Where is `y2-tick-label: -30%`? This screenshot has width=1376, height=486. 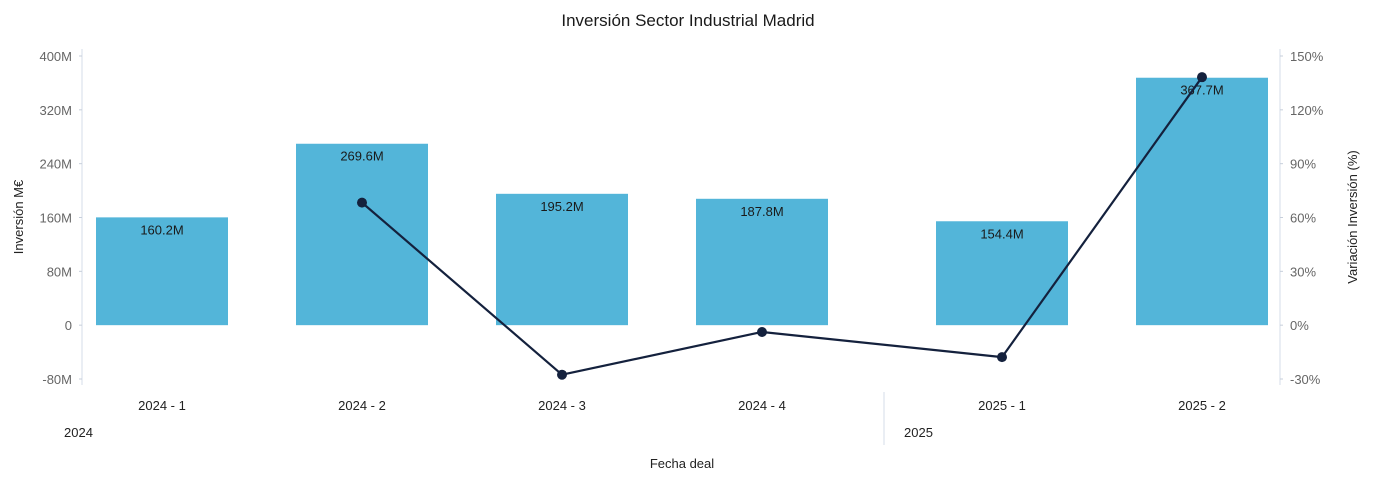
y2-tick-label: -30% is located at coordinates (1305, 379).